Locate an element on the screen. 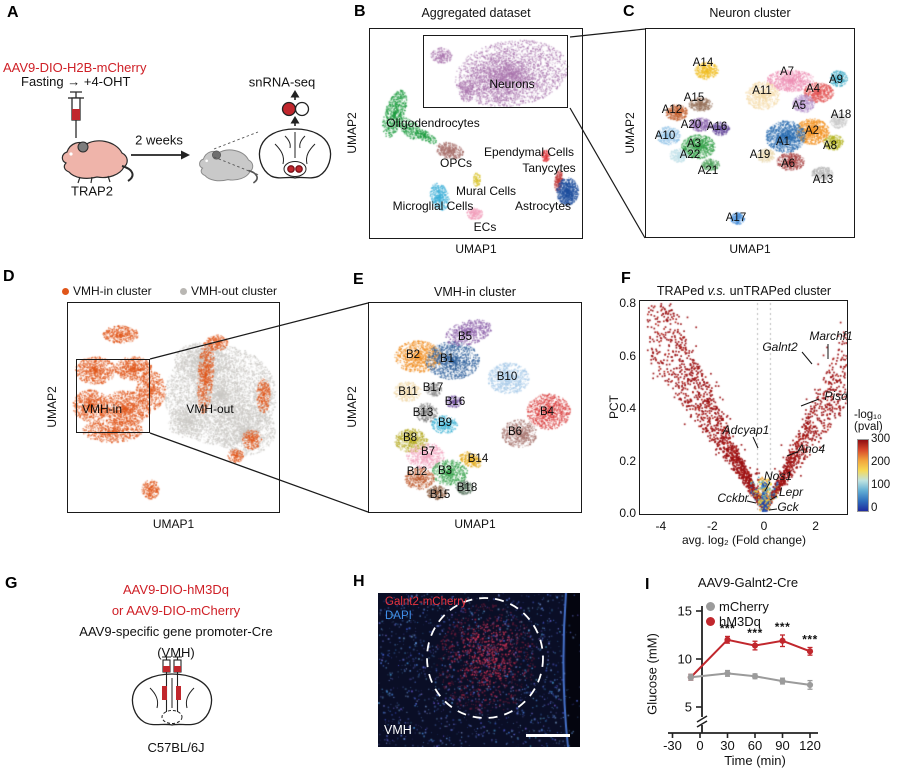 Image resolution: width=900 pixels, height=771 pixels. panel-a-label: A is located at coordinates (13, 12).